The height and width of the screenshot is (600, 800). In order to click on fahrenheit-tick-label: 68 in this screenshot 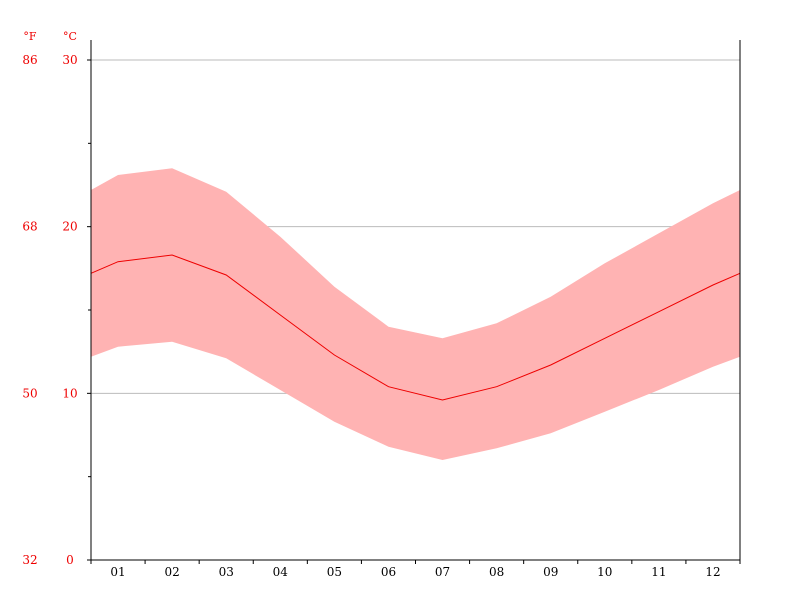, I will do `click(29, 227)`.